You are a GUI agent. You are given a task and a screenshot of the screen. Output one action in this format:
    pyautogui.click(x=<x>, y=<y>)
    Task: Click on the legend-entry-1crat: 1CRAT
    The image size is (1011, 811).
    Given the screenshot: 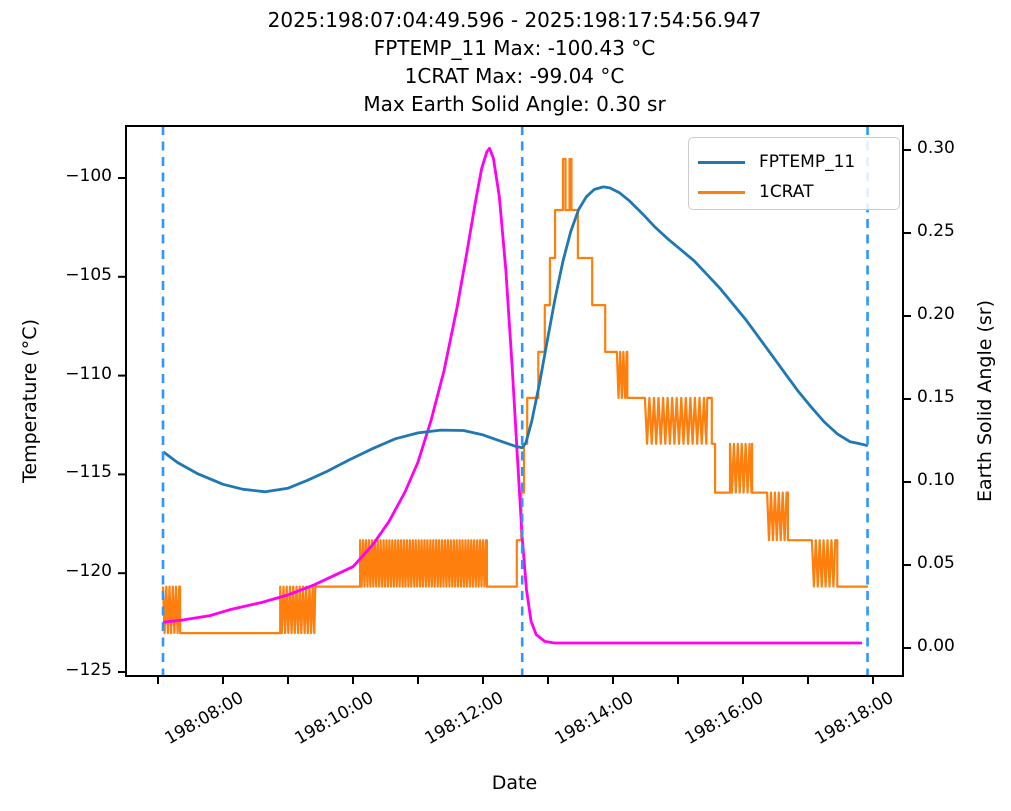 What is the action you would take?
    pyautogui.click(x=793, y=192)
    